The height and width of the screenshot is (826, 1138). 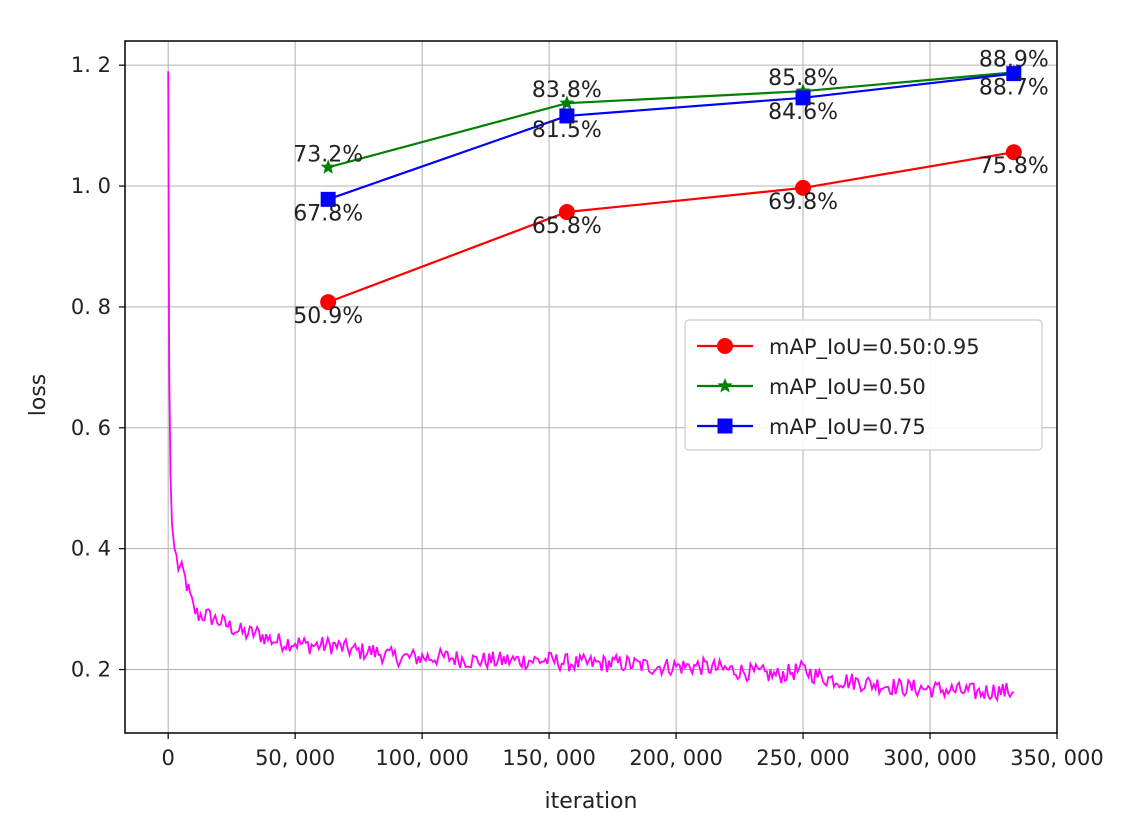 What do you see at coordinates (91, 65) in the screenshot?
I see `y-tick-label: 1. 2` at bounding box center [91, 65].